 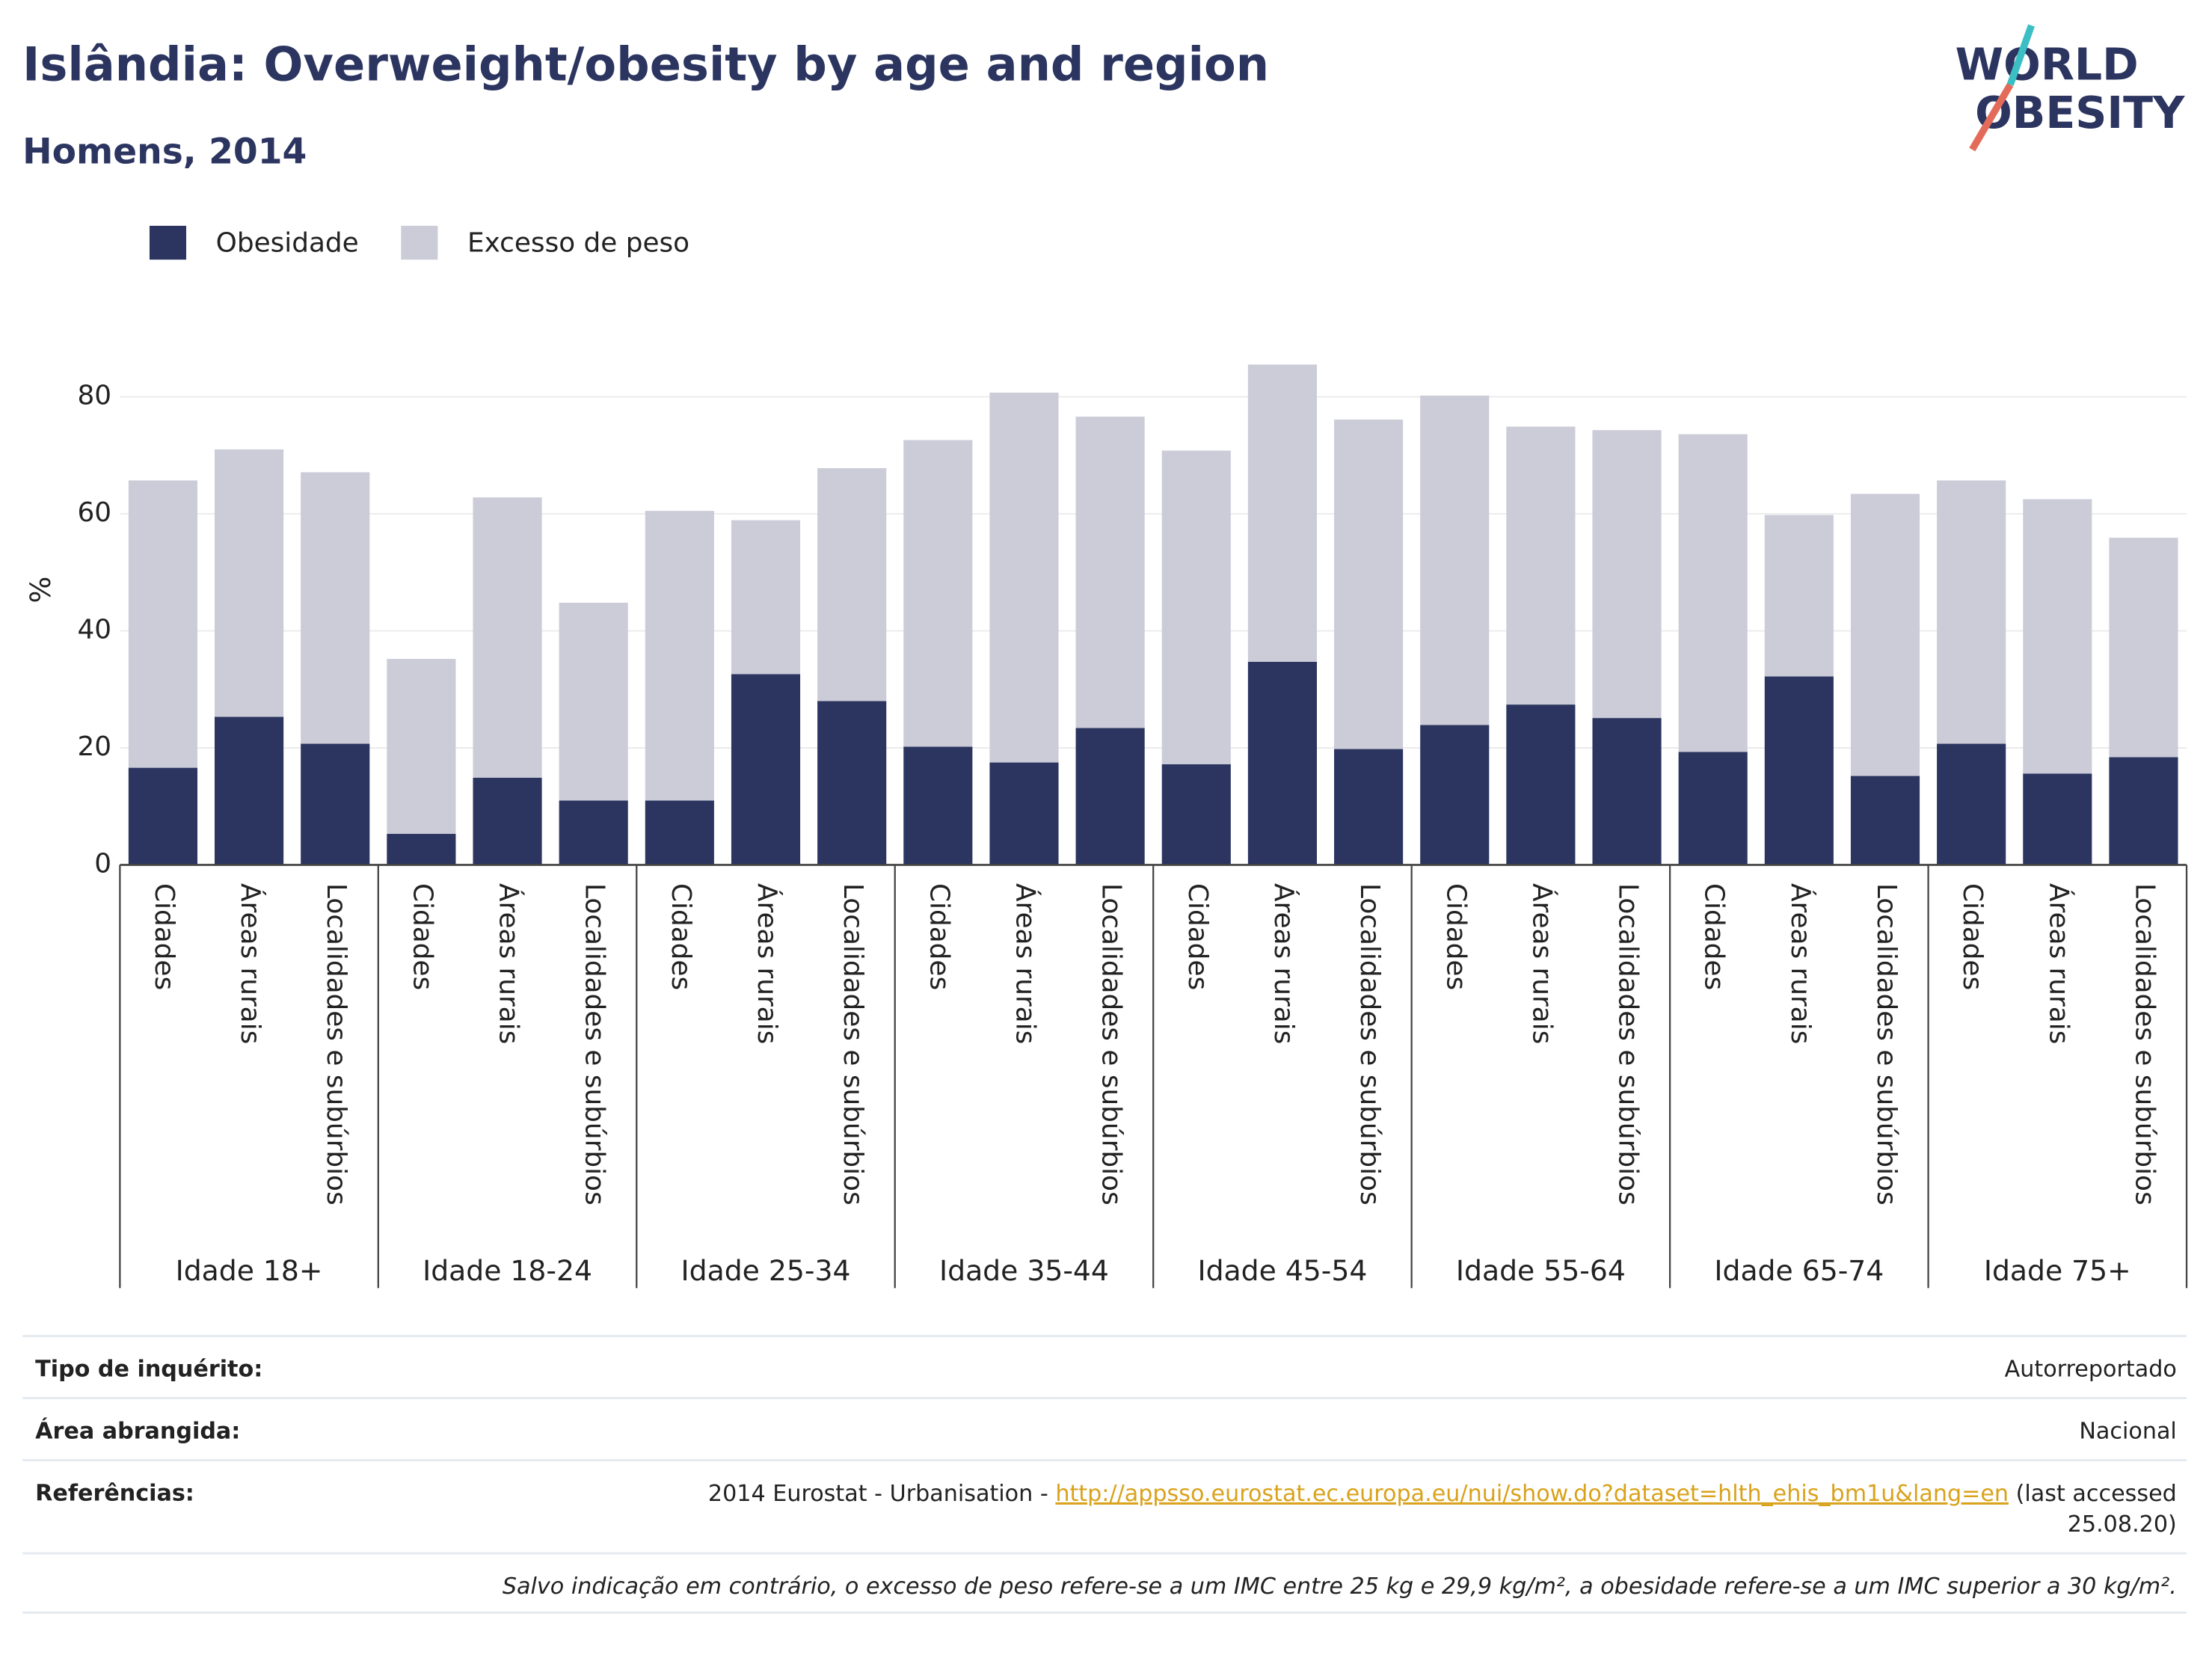 I want to click on legend-label: Obesidade, so click(x=287, y=242).